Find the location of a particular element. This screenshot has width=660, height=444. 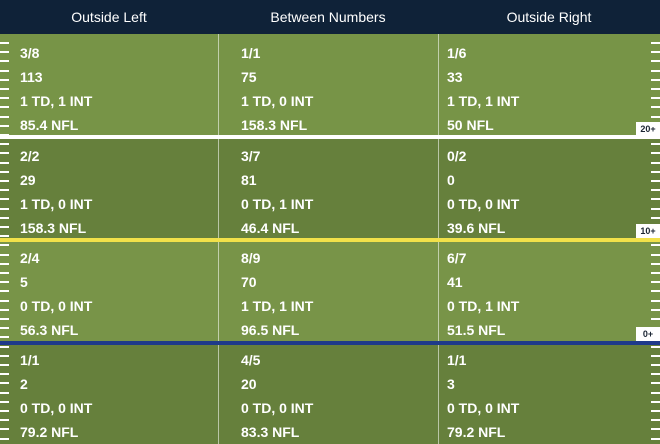

yards: 0 is located at coordinates (451, 180).